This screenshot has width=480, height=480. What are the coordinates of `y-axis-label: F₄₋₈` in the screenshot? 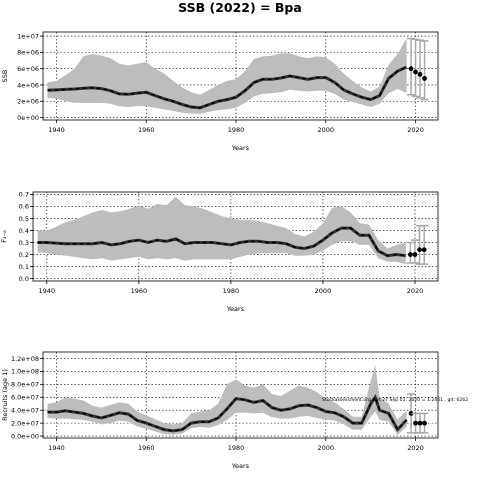 It's located at (4, 236).